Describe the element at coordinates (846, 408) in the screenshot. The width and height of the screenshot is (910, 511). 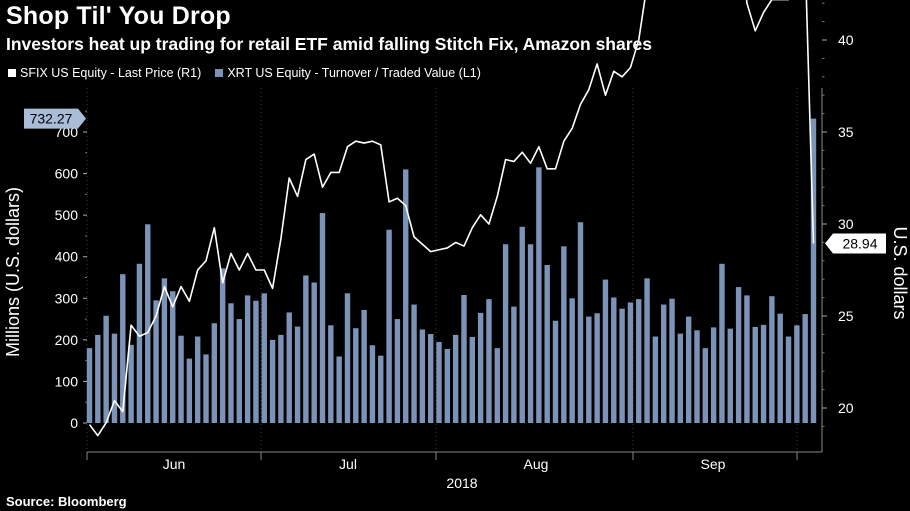
I see `right-tick-label: 20` at that location.